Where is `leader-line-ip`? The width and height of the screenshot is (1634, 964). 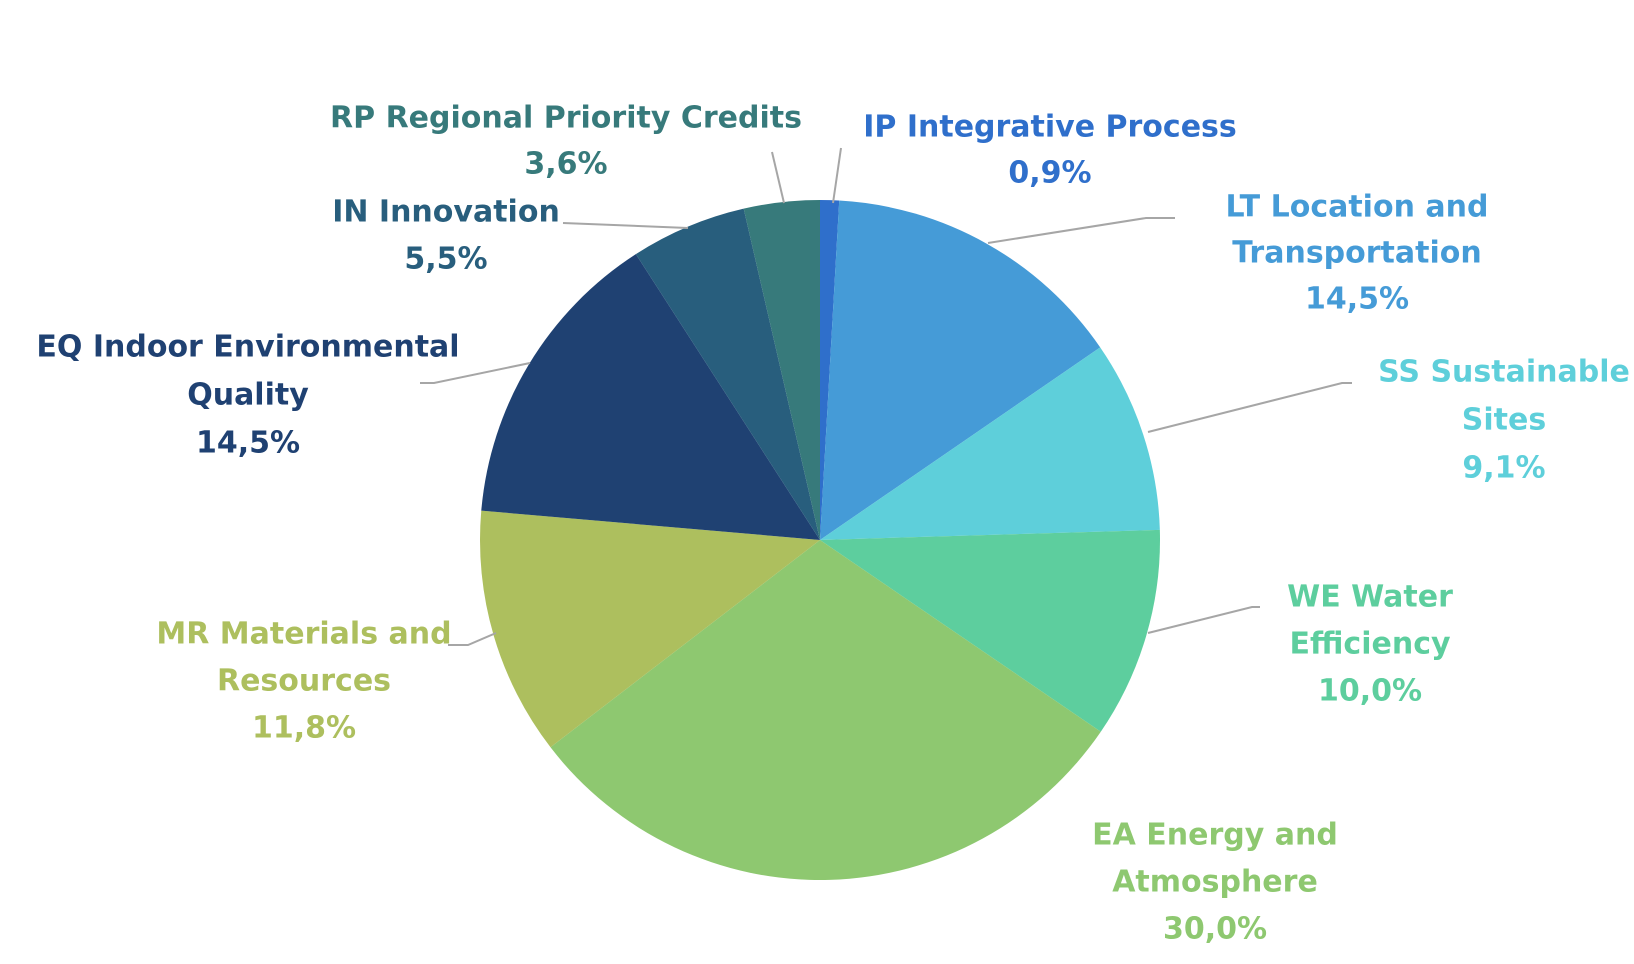
leader-line-ip is located at coordinates (837, 175).